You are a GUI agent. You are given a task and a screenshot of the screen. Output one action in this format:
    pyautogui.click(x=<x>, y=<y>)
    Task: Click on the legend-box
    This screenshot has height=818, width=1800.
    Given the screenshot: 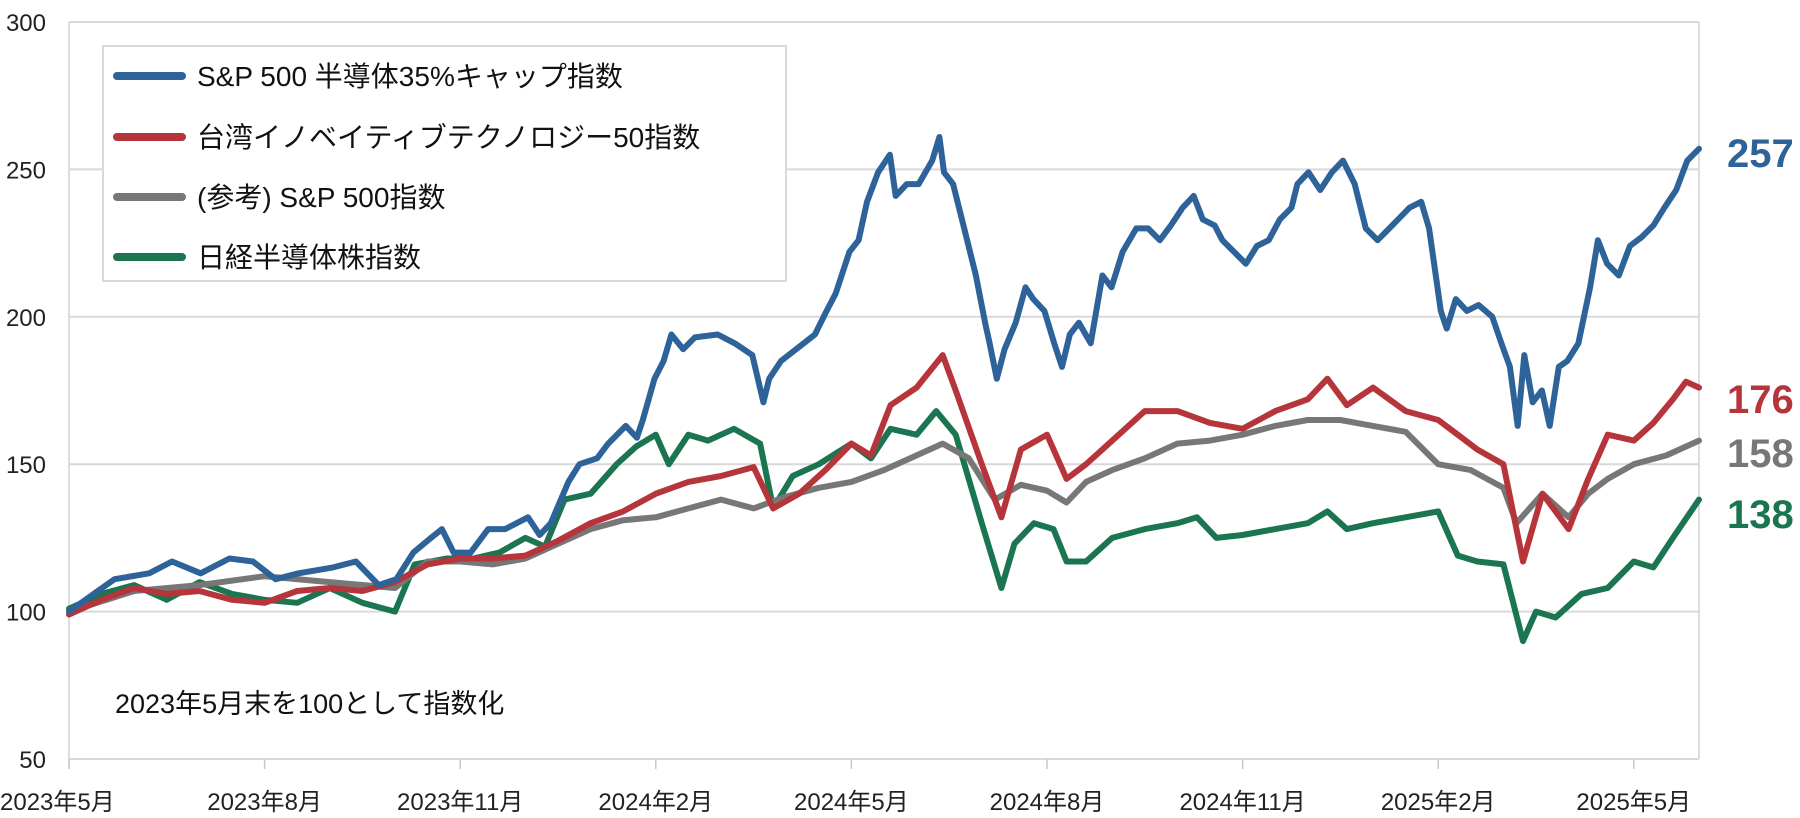 What is the action you would take?
    pyautogui.click(x=444, y=163)
    